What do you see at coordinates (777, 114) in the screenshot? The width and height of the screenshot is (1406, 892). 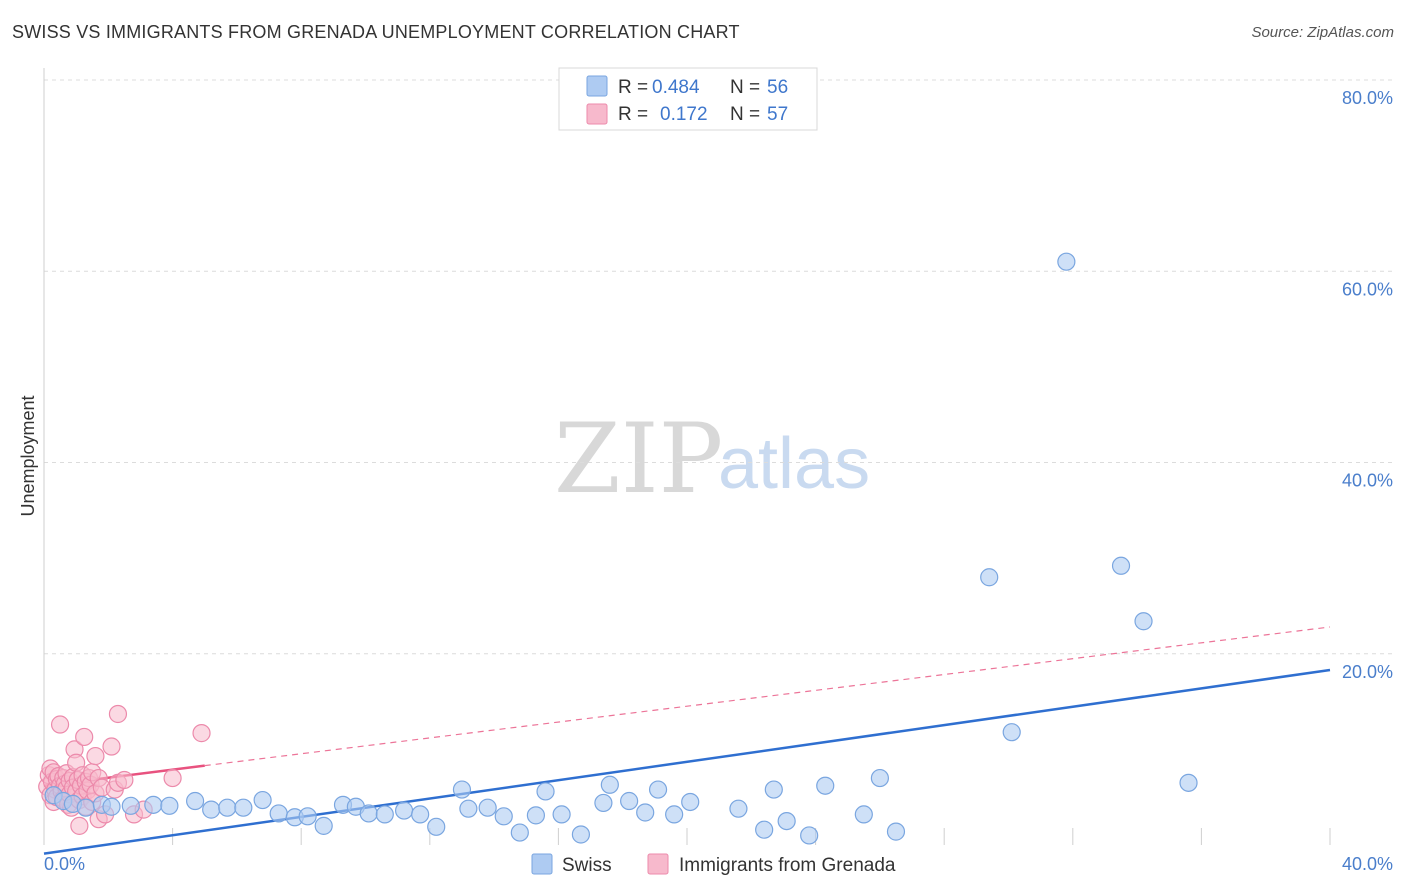 I see `legend-grenada-n-value: 57` at bounding box center [777, 114].